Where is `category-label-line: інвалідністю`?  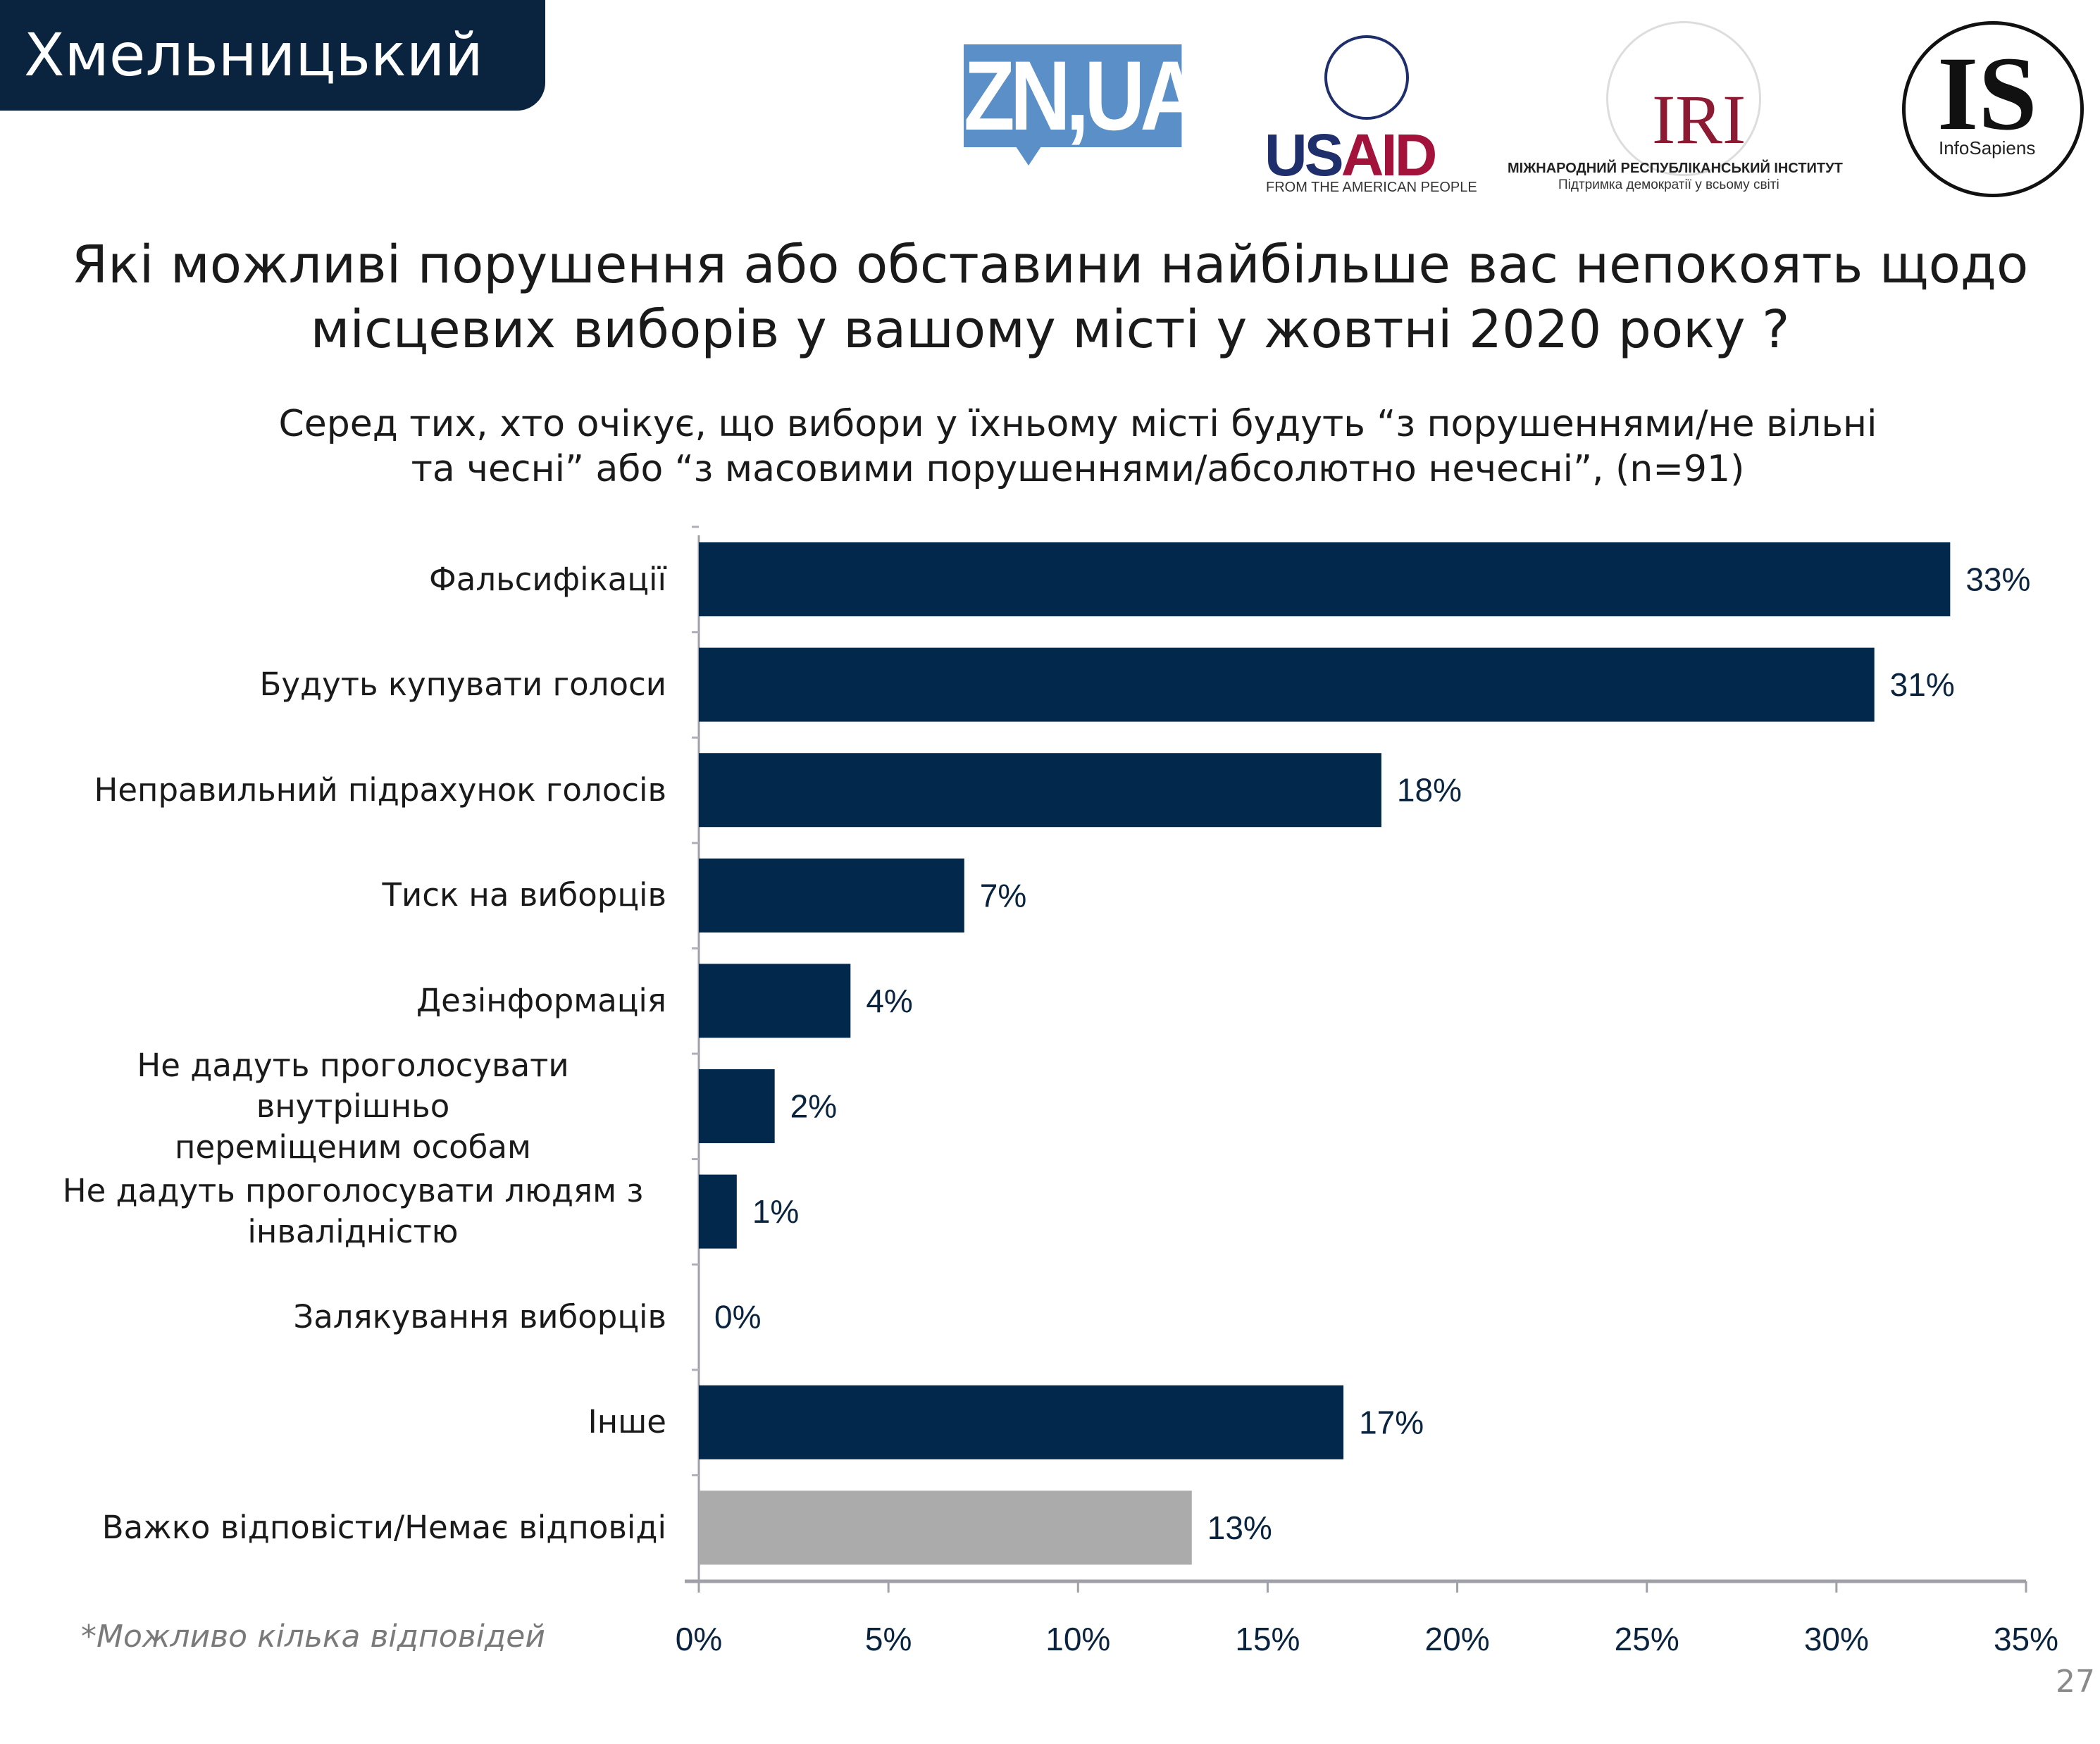 category-label-line: інвалідністю is located at coordinates (353, 1232).